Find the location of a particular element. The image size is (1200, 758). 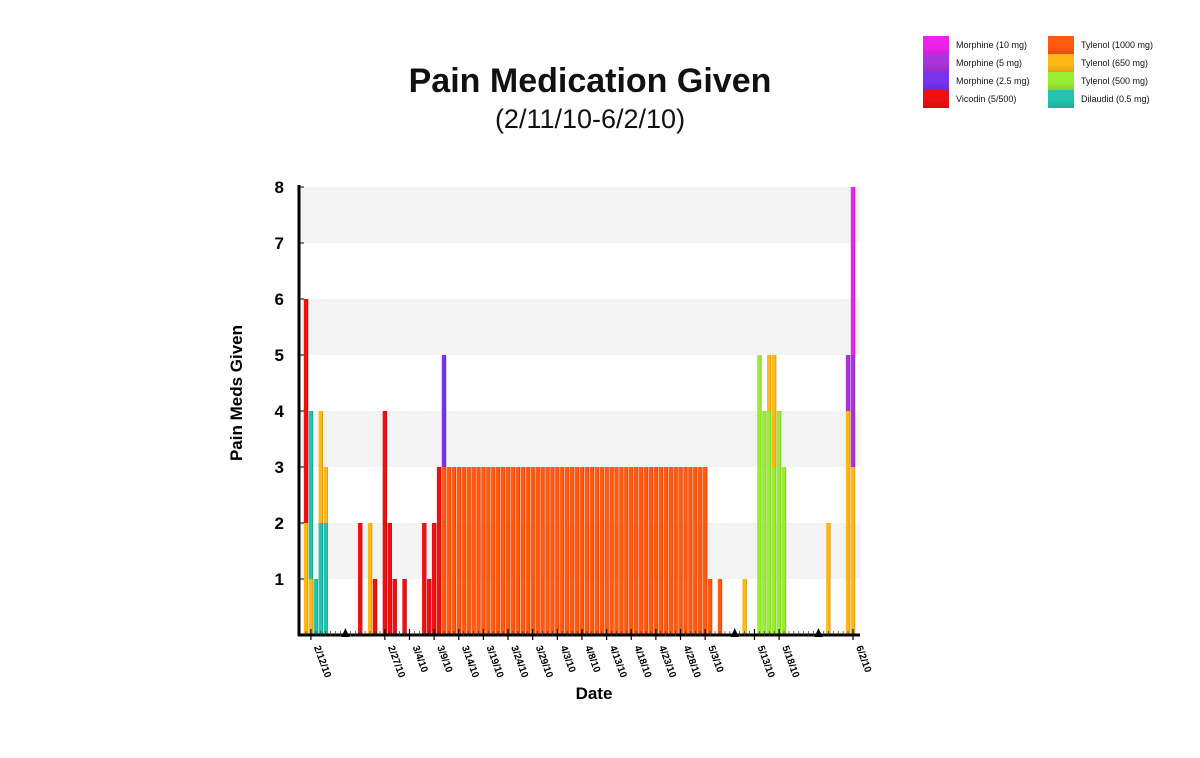

x-tick-label: 4/3/10 is located at coordinates (568, 659).